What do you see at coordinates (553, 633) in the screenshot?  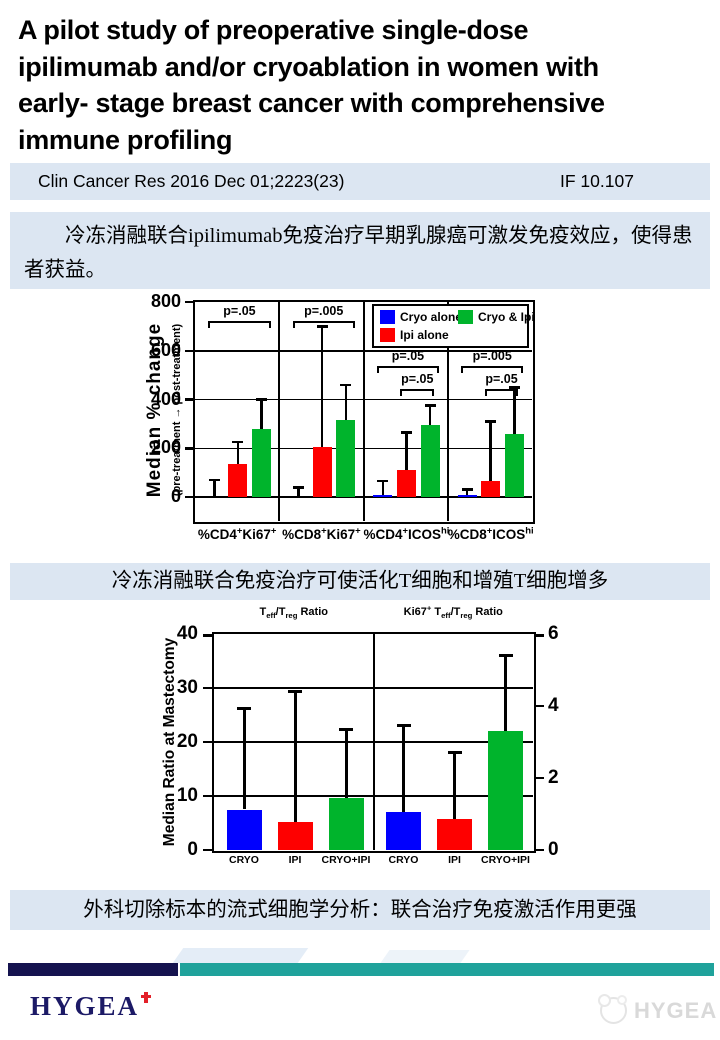 I see `right-y-tick-label: 6` at bounding box center [553, 633].